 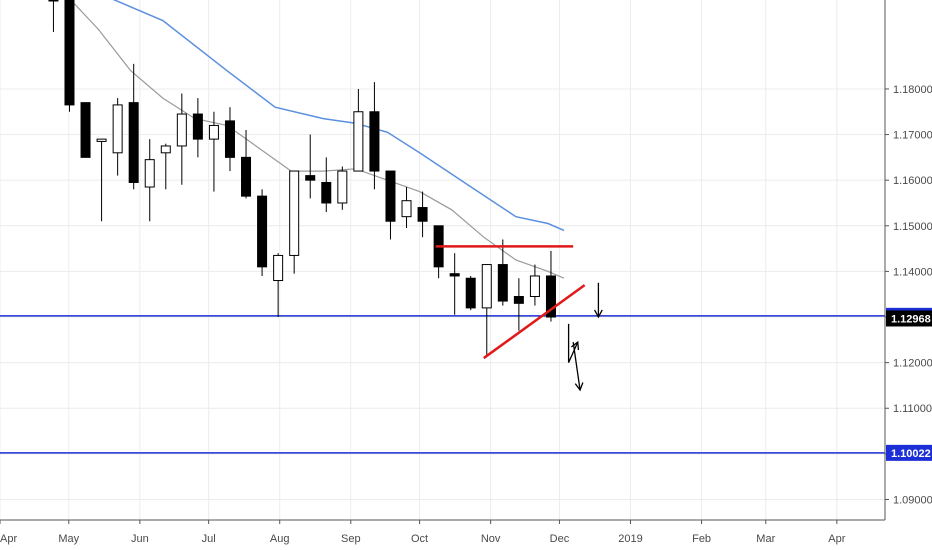 I want to click on time-tick-label: May, so click(x=68, y=539).